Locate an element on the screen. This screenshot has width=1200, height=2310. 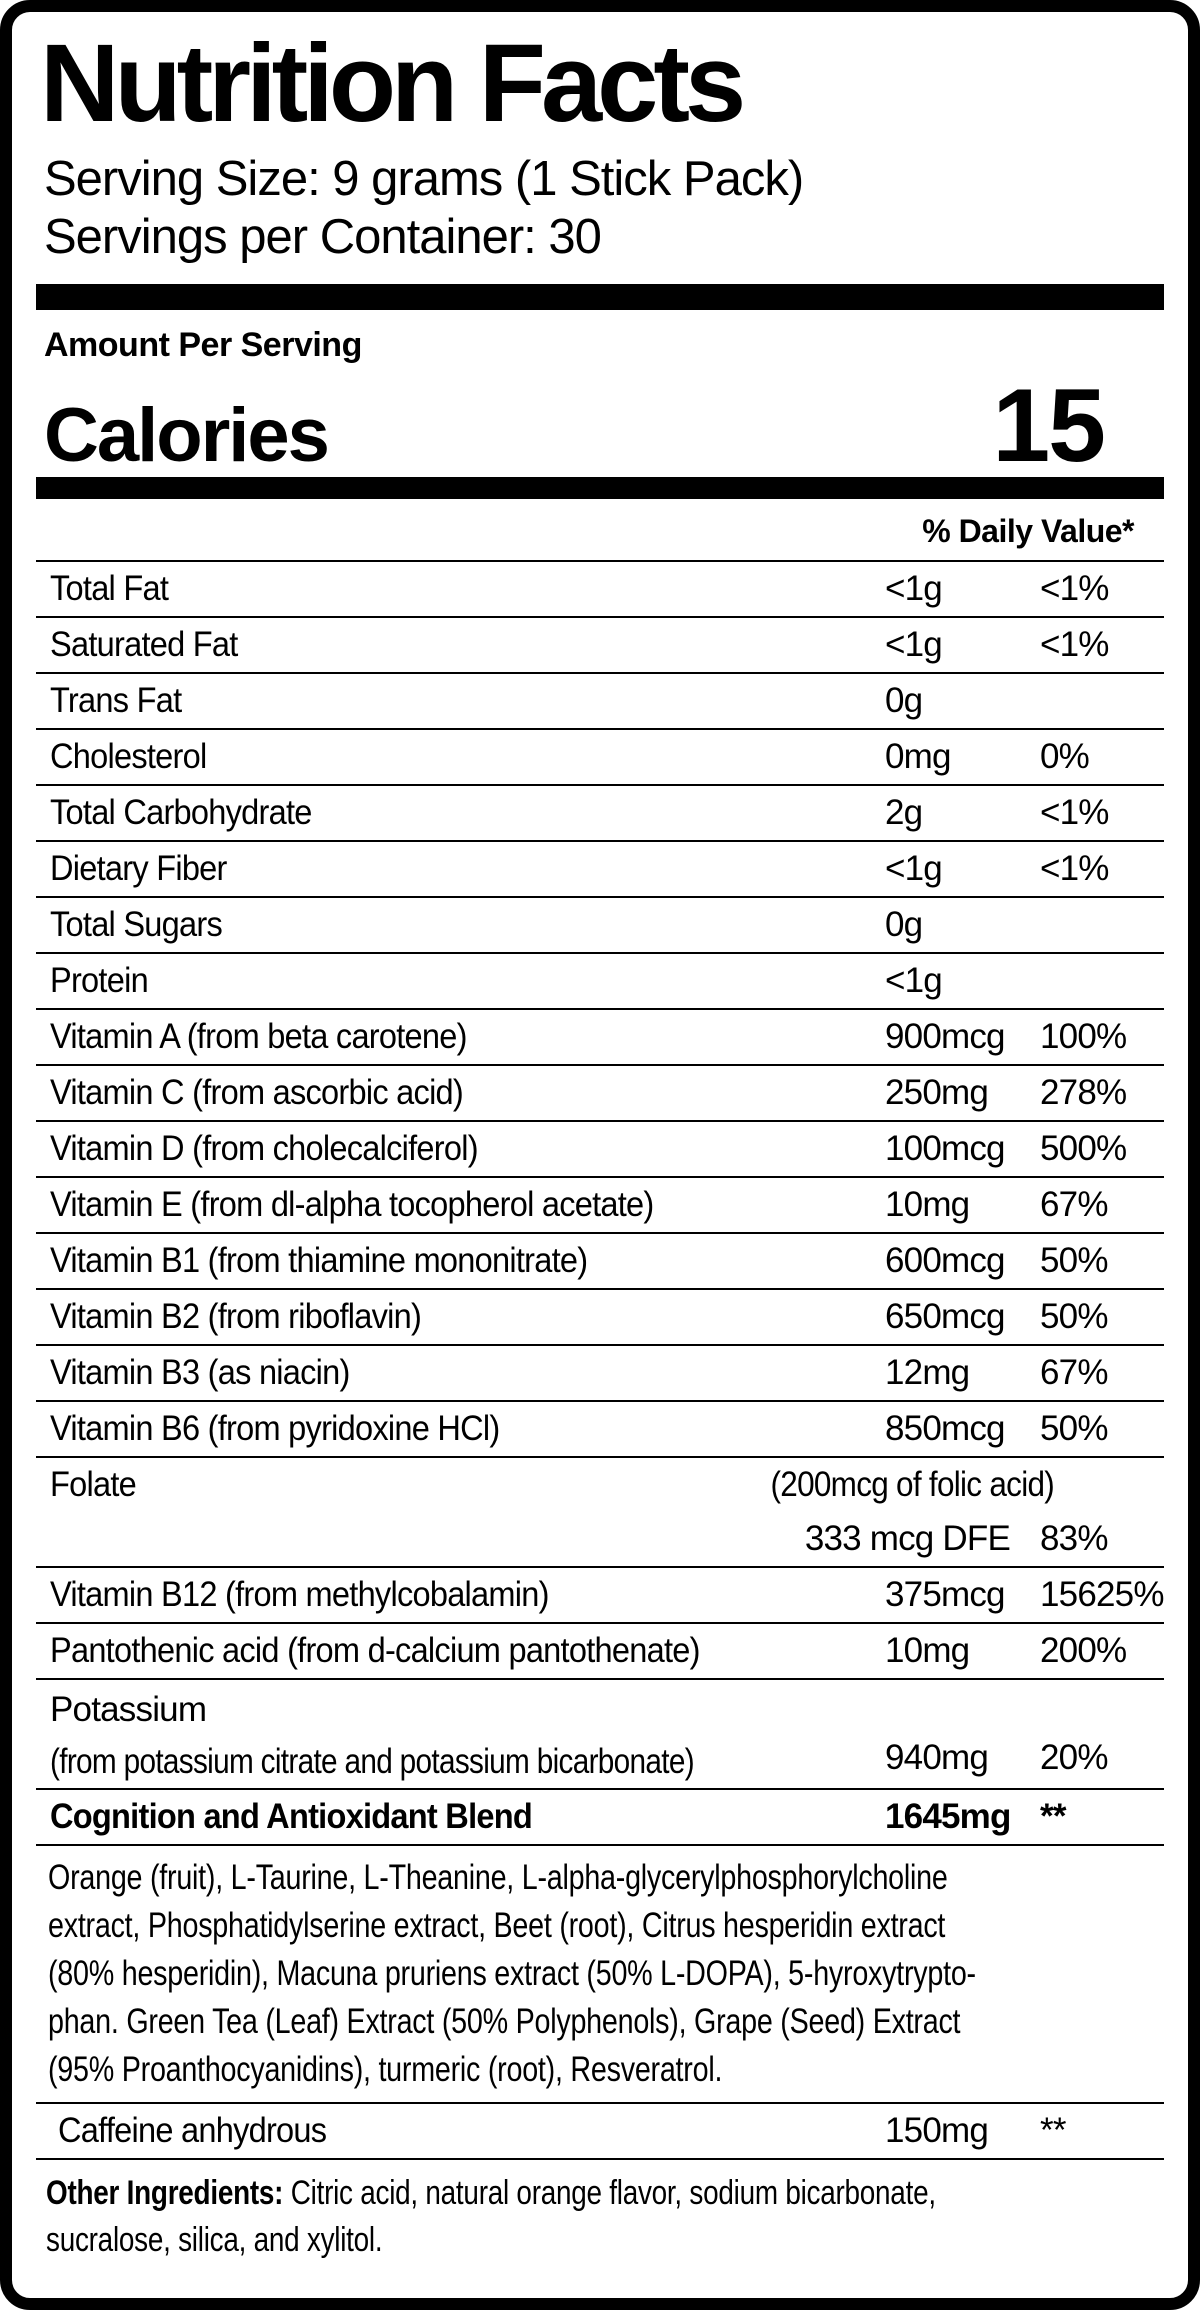
nutrient-name: Vitamin D (from cholecalciferol) is located at coordinates (264, 1148).